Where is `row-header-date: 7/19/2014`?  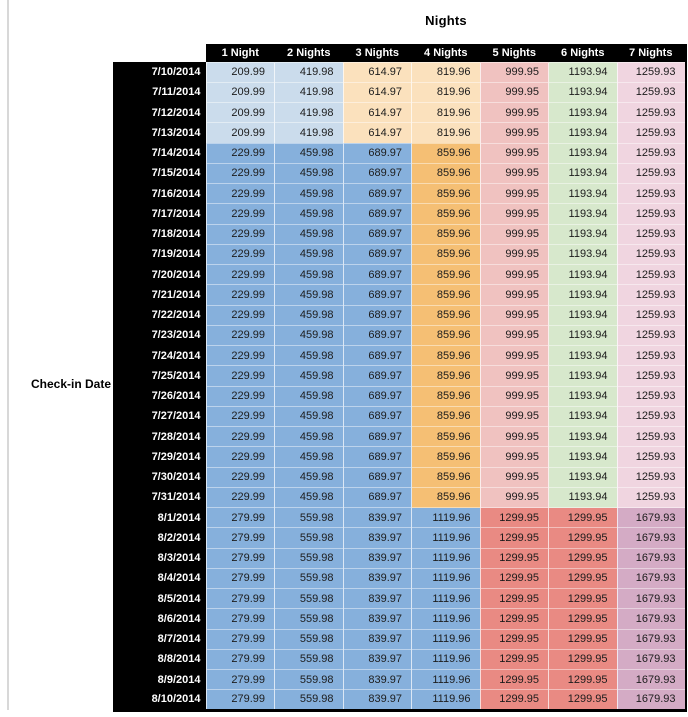
row-header-date: 7/19/2014 is located at coordinates (159, 254).